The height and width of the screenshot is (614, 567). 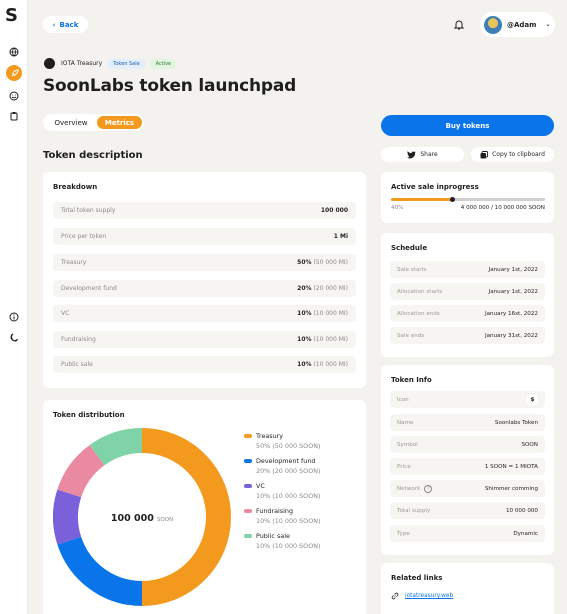 What do you see at coordinates (493, 24) in the screenshot?
I see `avatar` at bounding box center [493, 24].